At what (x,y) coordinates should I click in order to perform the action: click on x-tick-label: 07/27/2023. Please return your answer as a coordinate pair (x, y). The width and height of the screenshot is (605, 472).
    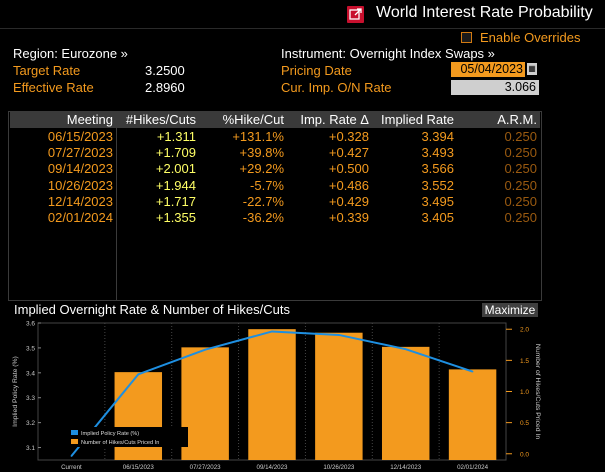
    Looking at the image, I should click on (206, 467).